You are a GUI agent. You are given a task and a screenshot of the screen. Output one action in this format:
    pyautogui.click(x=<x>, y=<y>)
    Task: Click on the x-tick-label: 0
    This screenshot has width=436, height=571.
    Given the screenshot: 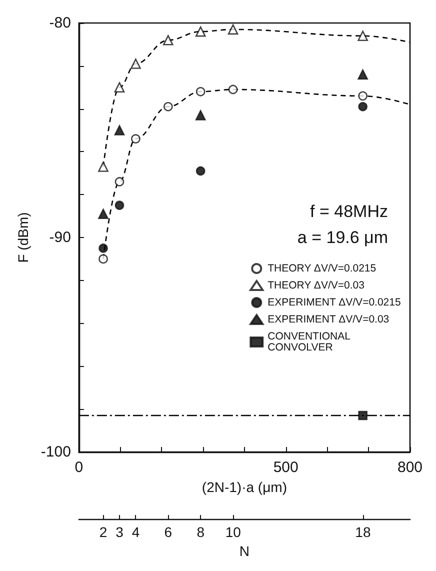 What is the action you would take?
    pyautogui.click(x=79, y=467)
    